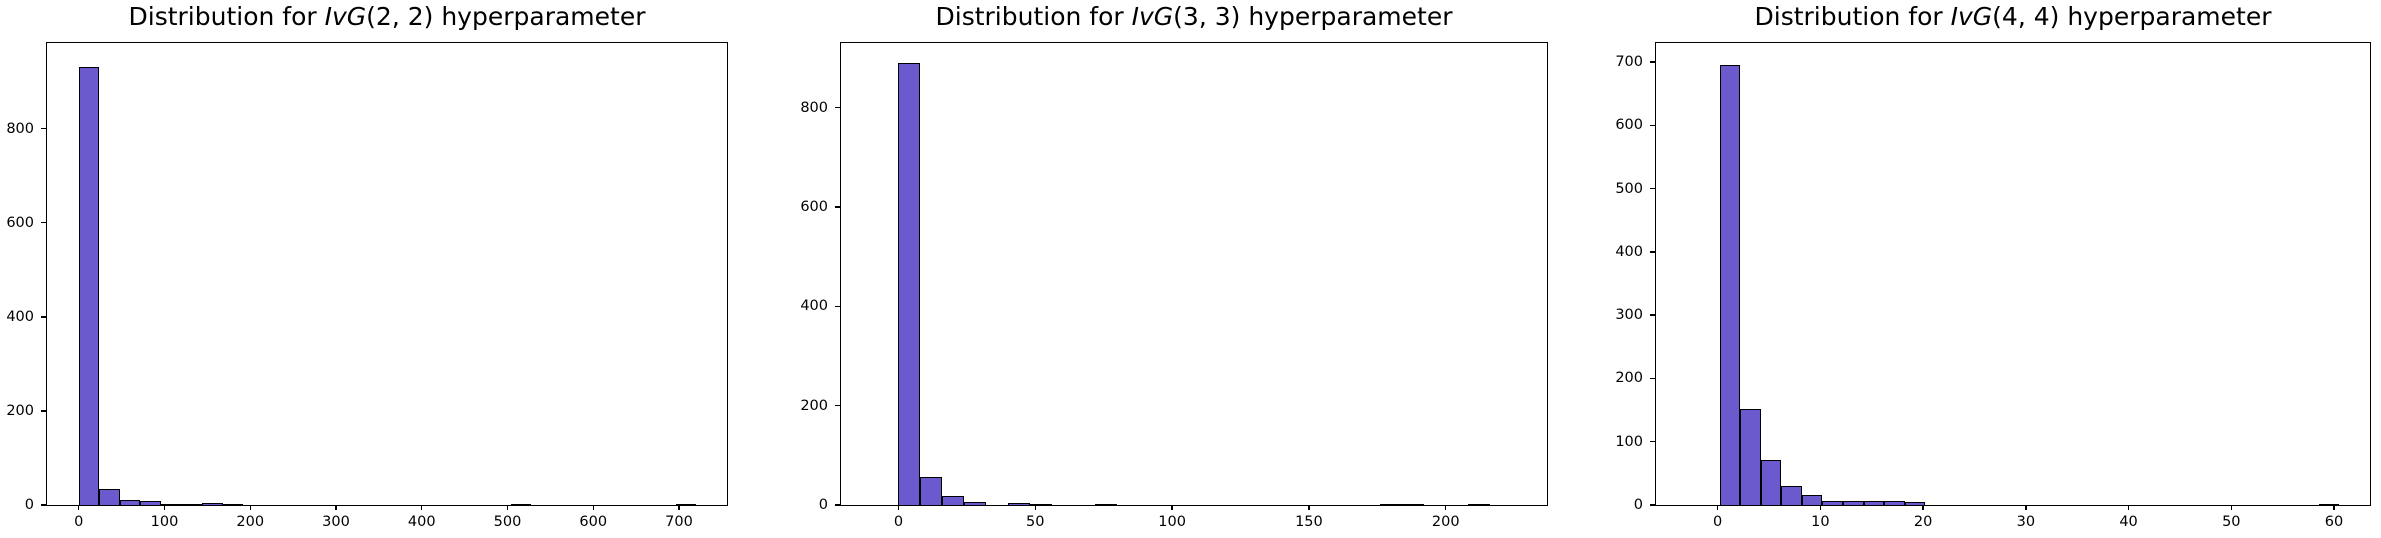 This screenshot has height=538, width=2381. Describe the element at coordinates (679, 522) in the screenshot. I see `x-axis-tick-label: 700` at that location.